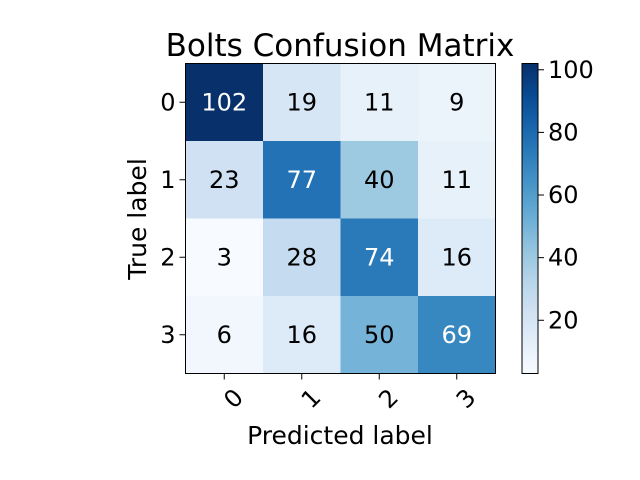 This screenshot has width=640, height=480. What do you see at coordinates (340, 46) in the screenshot?
I see `chart-title: Bolts Confusion Matrix` at bounding box center [340, 46].